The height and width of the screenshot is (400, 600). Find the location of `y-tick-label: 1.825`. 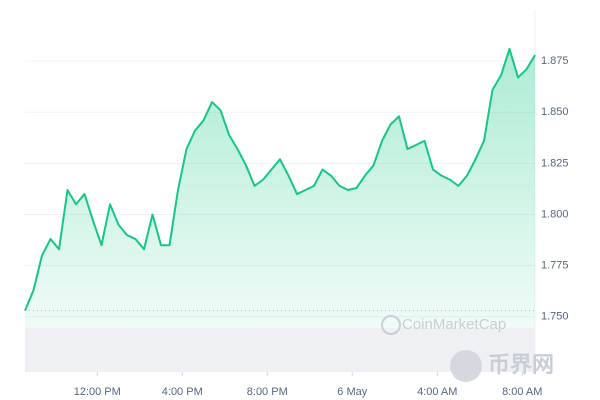

y-tick-label: 1.825 is located at coordinates (555, 163).